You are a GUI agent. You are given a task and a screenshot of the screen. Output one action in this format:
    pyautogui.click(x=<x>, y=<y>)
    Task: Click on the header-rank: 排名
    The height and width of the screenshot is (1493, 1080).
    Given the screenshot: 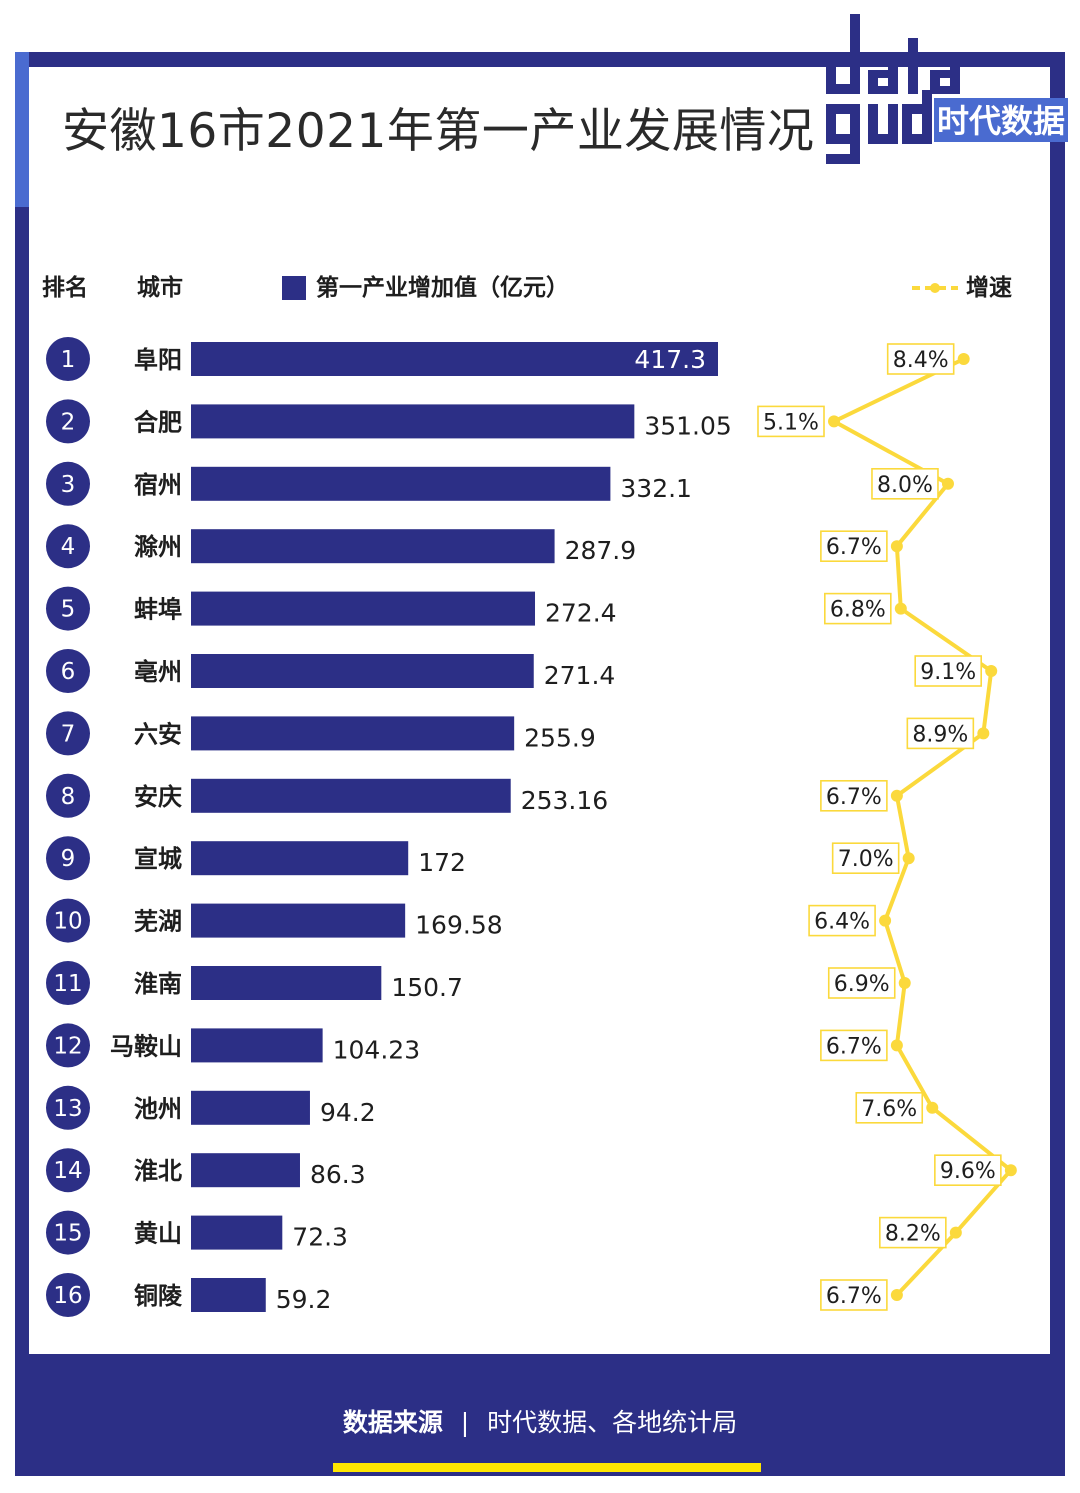 What is the action you would take?
    pyautogui.click(x=65, y=288)
    